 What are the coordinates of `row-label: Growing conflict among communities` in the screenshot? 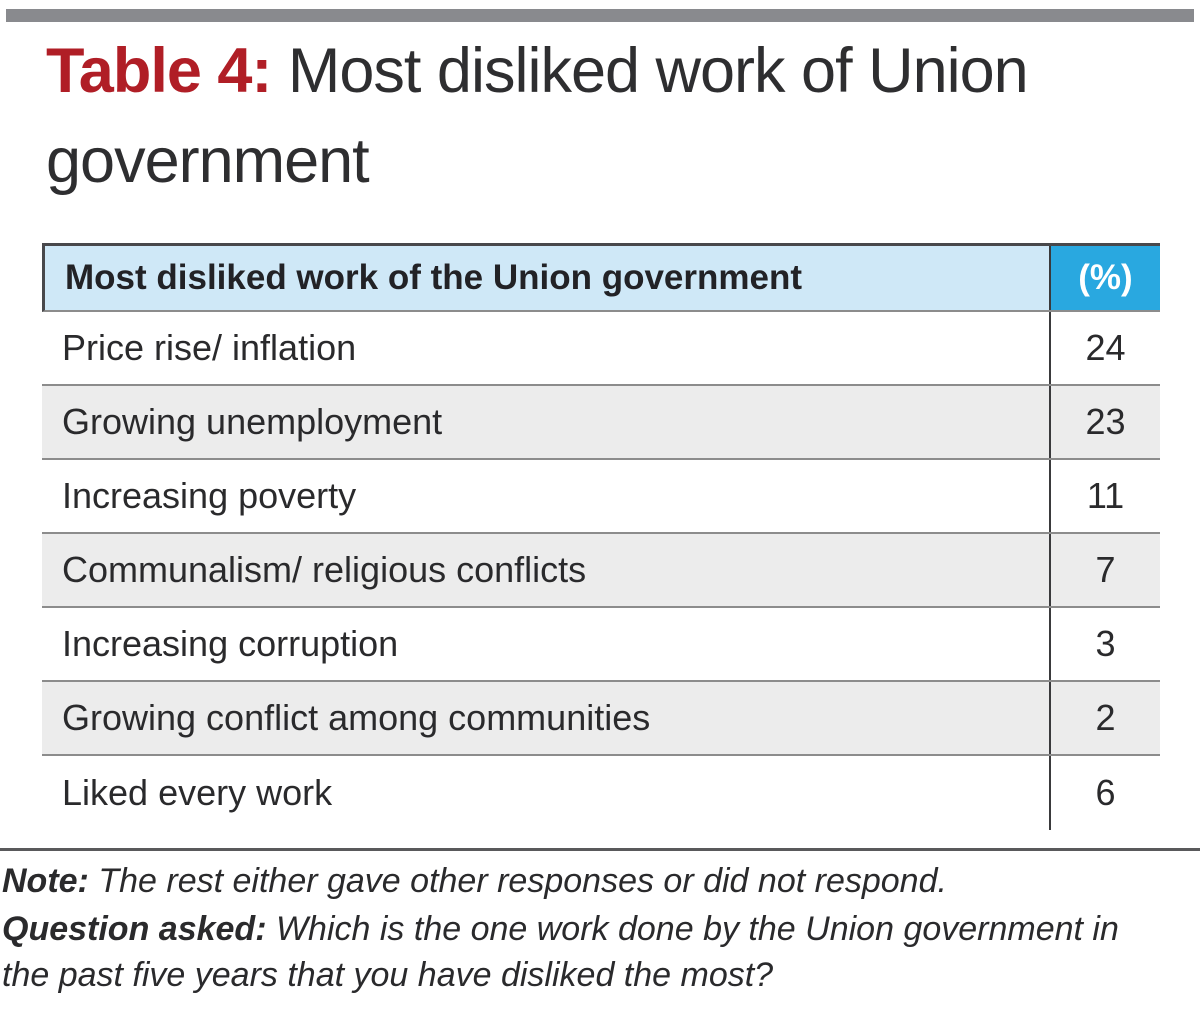 It's located at (356, 717).